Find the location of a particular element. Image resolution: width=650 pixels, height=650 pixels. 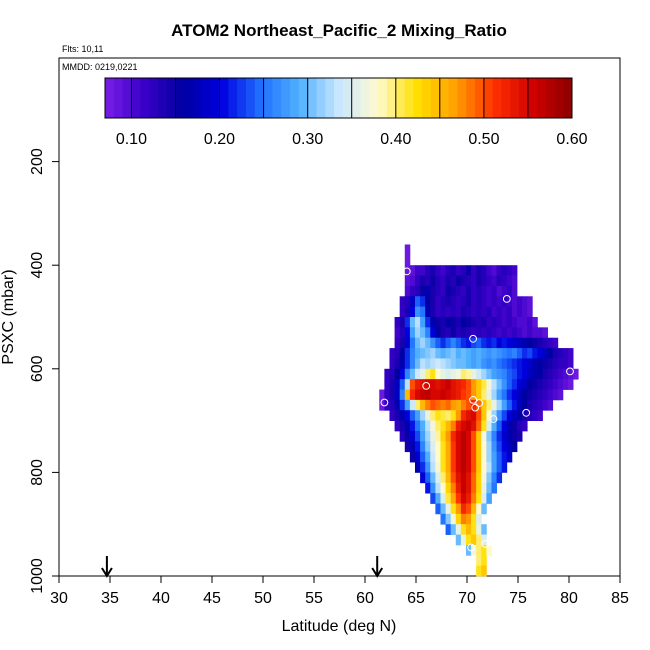

y-axis: 200 400 600 800 1000 is located at coordinates (44, 371).